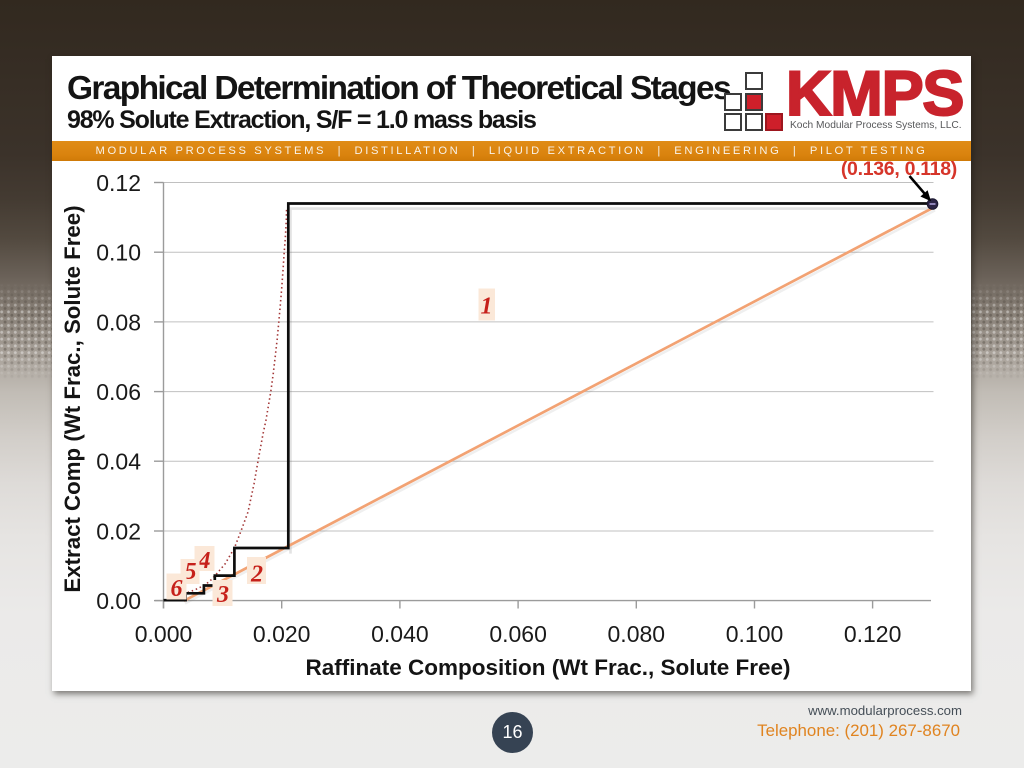 The width and height of the screenshot is (1024, 768). What do you see at coordinates (256, 575) in the screenshot?
I see `svg-text: 2` at bounding box center [256, 575].